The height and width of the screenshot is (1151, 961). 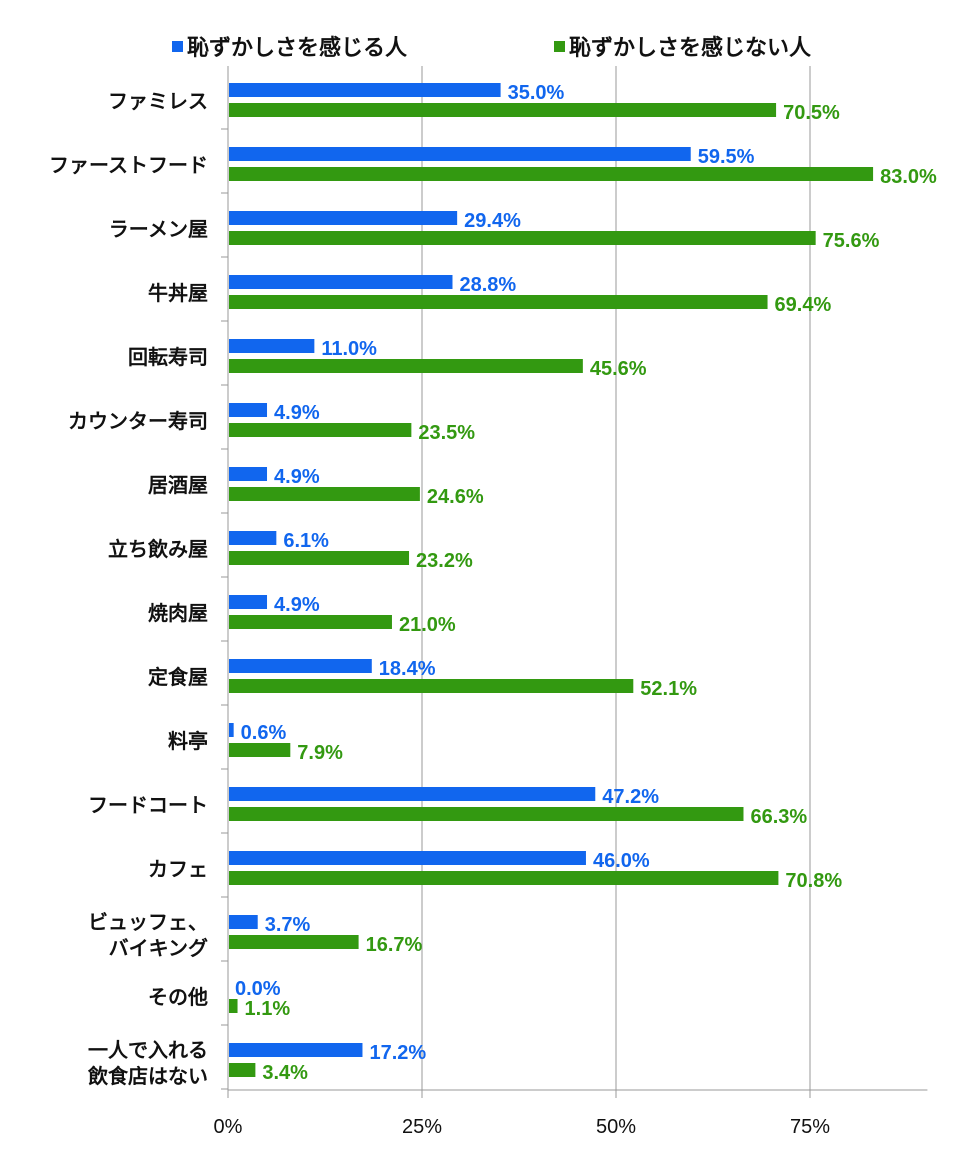 I want to click on legend-swatch-green, so click(x=559, y=46).